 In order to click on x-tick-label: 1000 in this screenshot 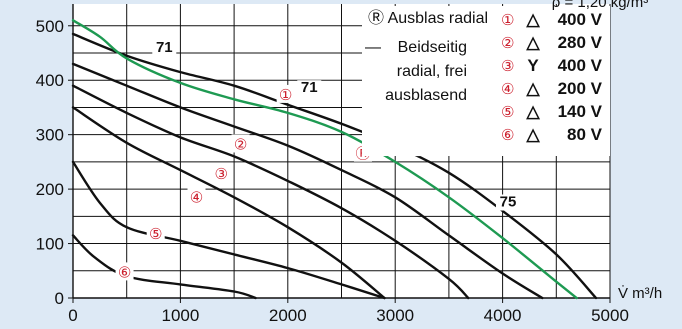, I will do `click(180, 315)`.